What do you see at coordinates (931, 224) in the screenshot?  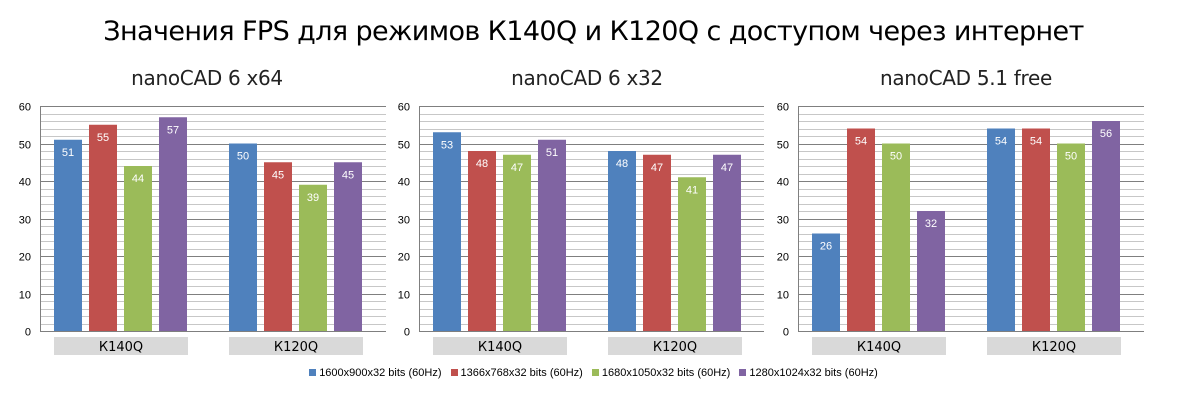 I see `data-label: 32` at bounding box center [931, 224].